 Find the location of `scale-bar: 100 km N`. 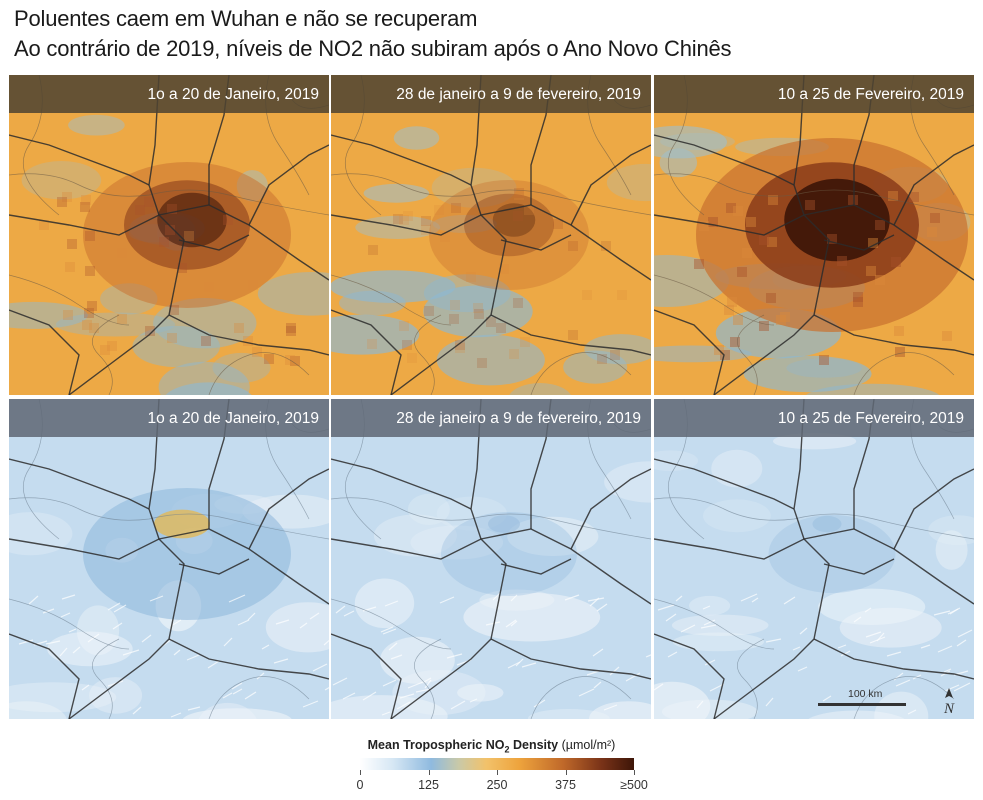

scale-bar: 100 km N is located at coordinates (893, 701).